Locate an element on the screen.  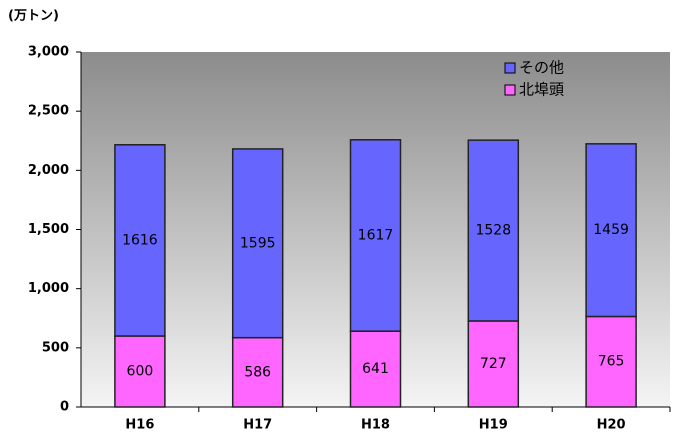
value-label: 1528 is located at coordinates (493, 231).